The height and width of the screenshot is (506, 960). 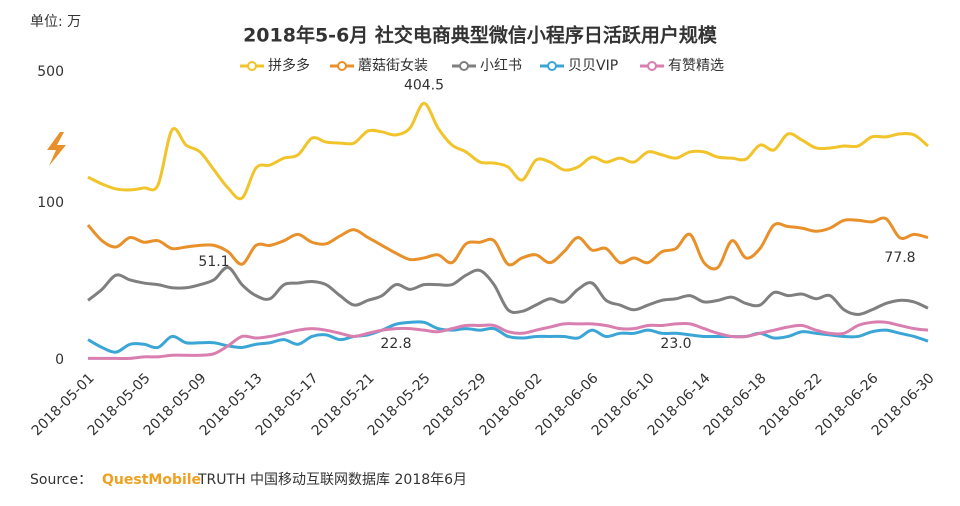 What do you see at coordinates (424, 85) in the screenshot?
I see `data-label: 404.5` at bounding box center [424, 85].